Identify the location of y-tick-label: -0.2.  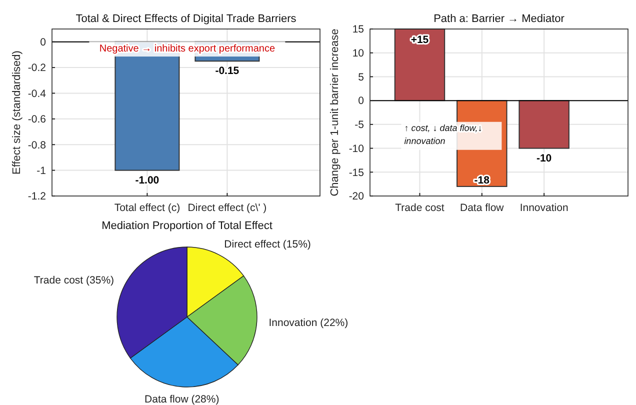
(37, 68).